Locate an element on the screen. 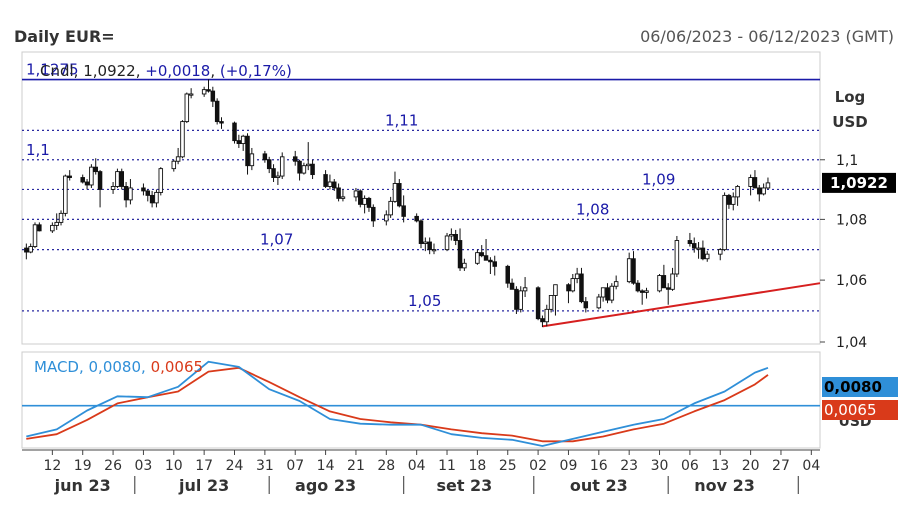 The image size is (900, 506). level-label-1: 1,11 is located at coordinates (401, 120).